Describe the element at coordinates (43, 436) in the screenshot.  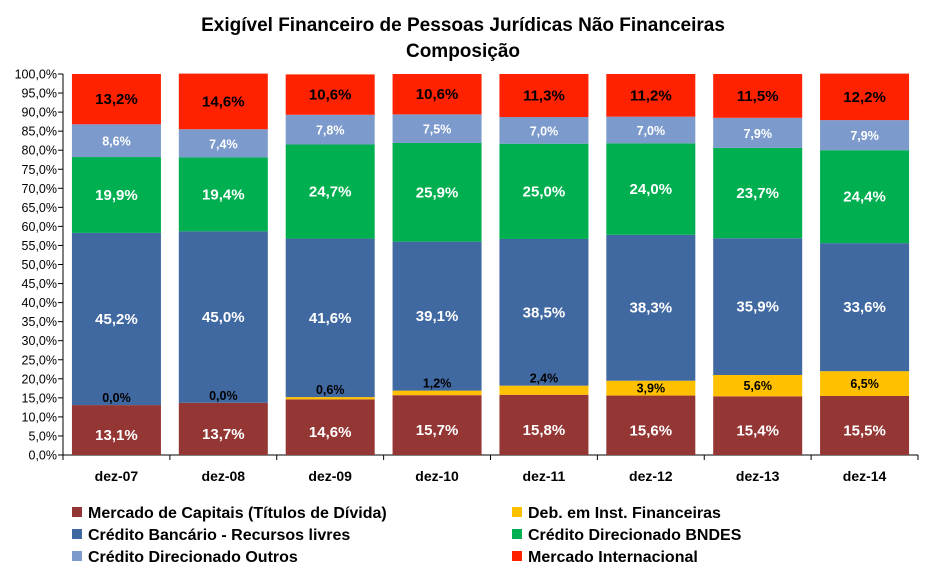
I see `y-tick-label: 5,0%` at that location.